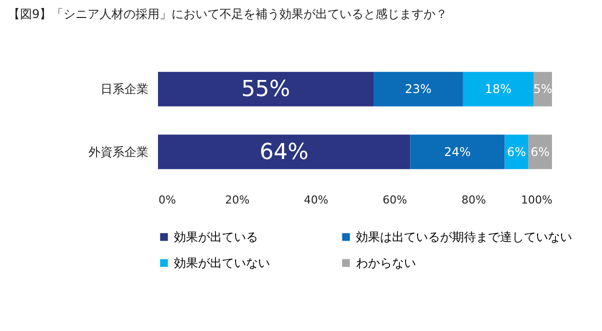 This screenshot has width=602, height=331. Describe the element at coordinates (216, 237) in the screenshot. I see `legend-label: 効果が出ている` at that location.